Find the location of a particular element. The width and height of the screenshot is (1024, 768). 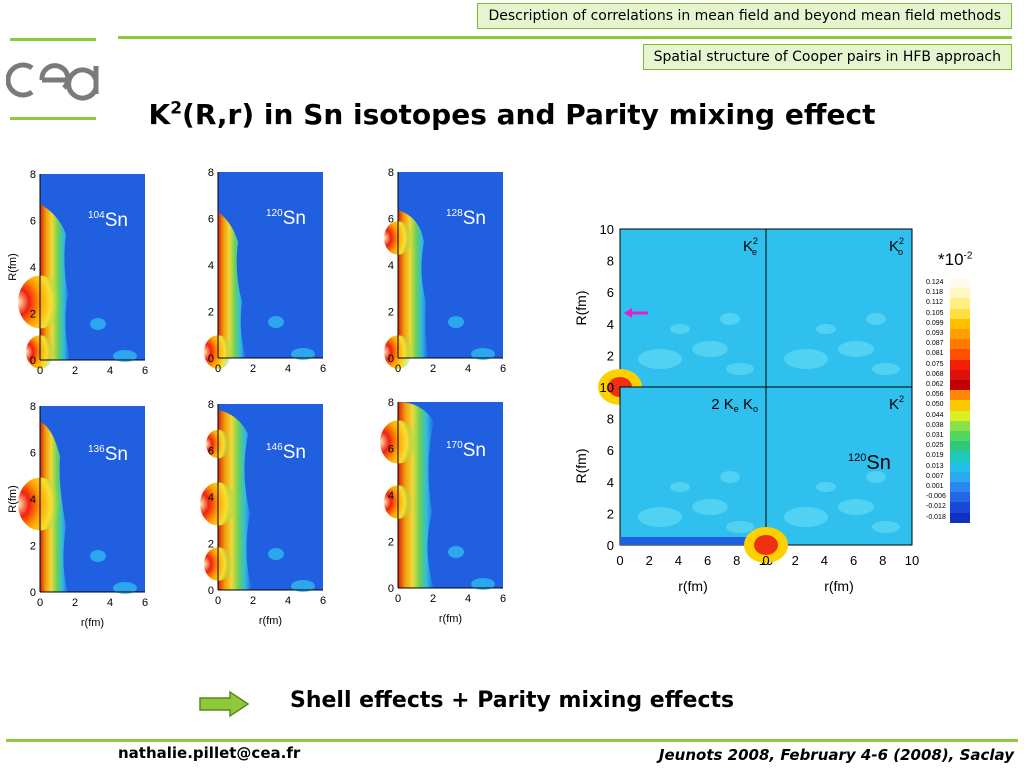

colorbar-scale: *10-2 is located at coordinates (955, 259).